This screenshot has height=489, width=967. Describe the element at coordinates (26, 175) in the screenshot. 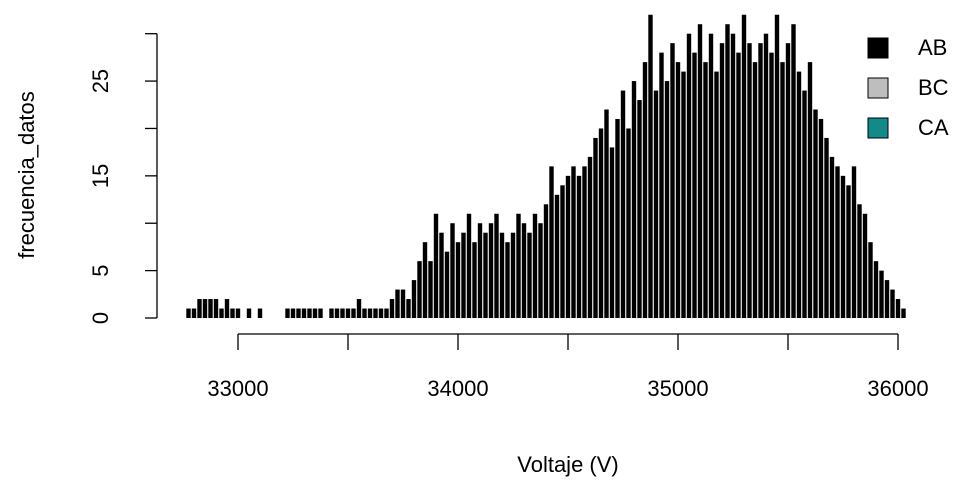

I see `y-axis-title: frecuencia_datos` at that location.